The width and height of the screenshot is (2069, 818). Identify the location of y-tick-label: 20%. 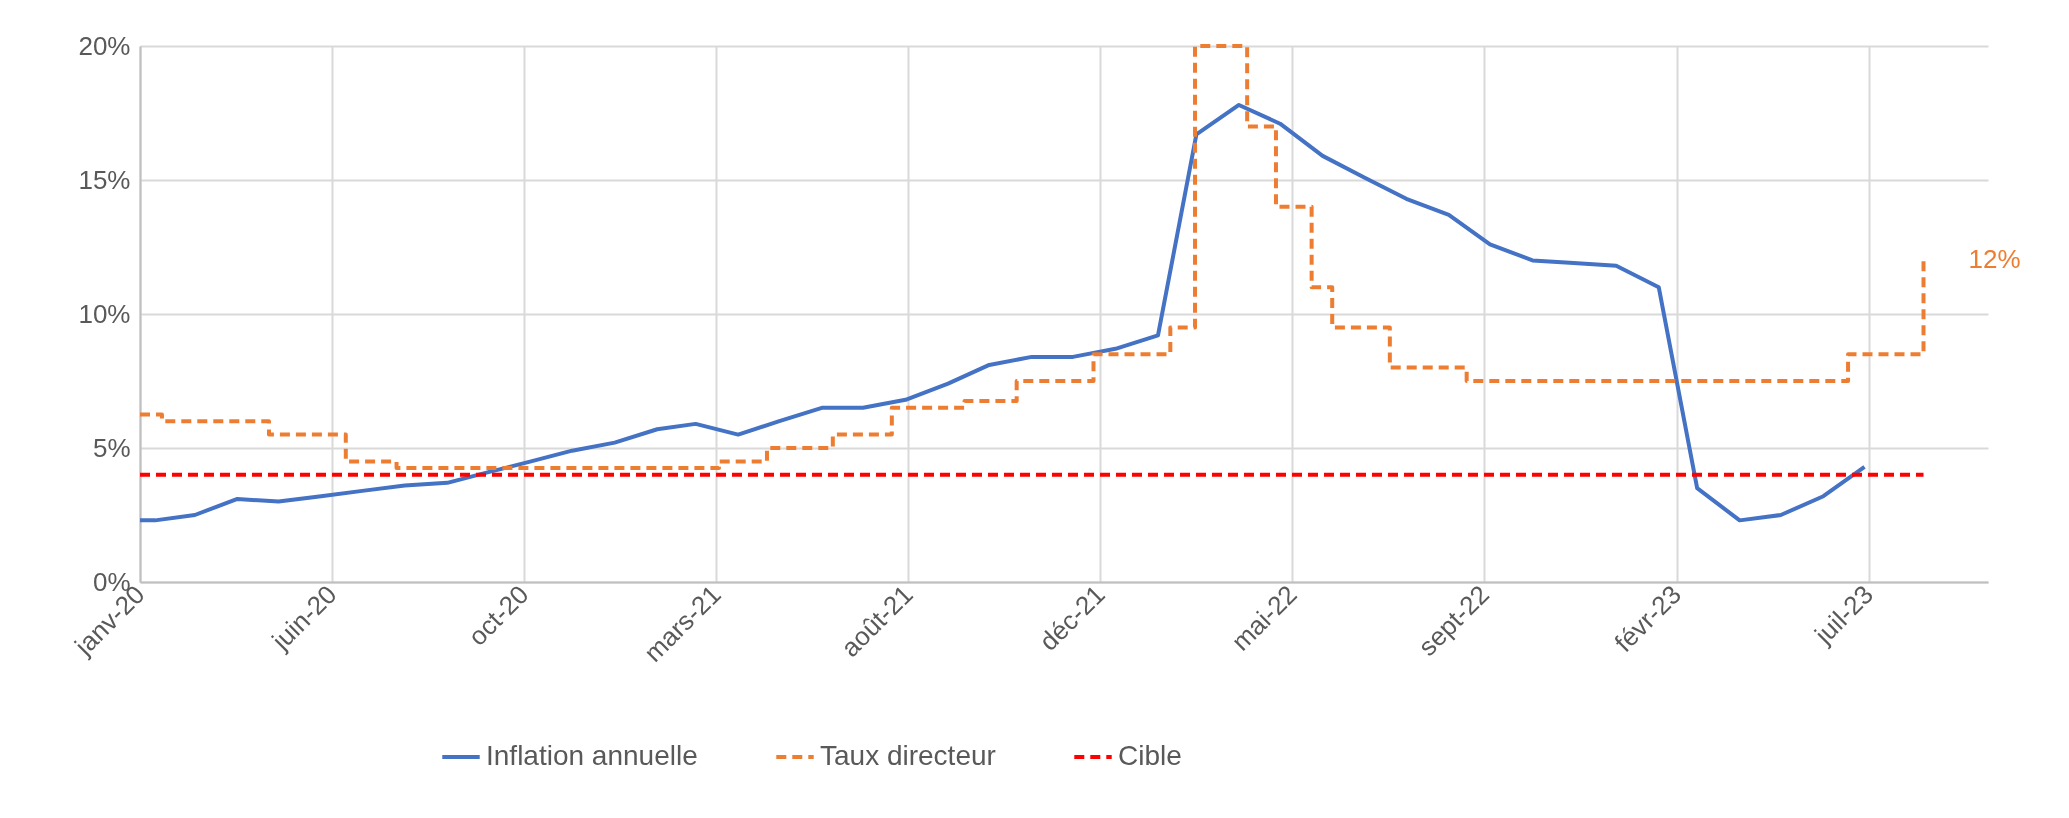
(104, 45).